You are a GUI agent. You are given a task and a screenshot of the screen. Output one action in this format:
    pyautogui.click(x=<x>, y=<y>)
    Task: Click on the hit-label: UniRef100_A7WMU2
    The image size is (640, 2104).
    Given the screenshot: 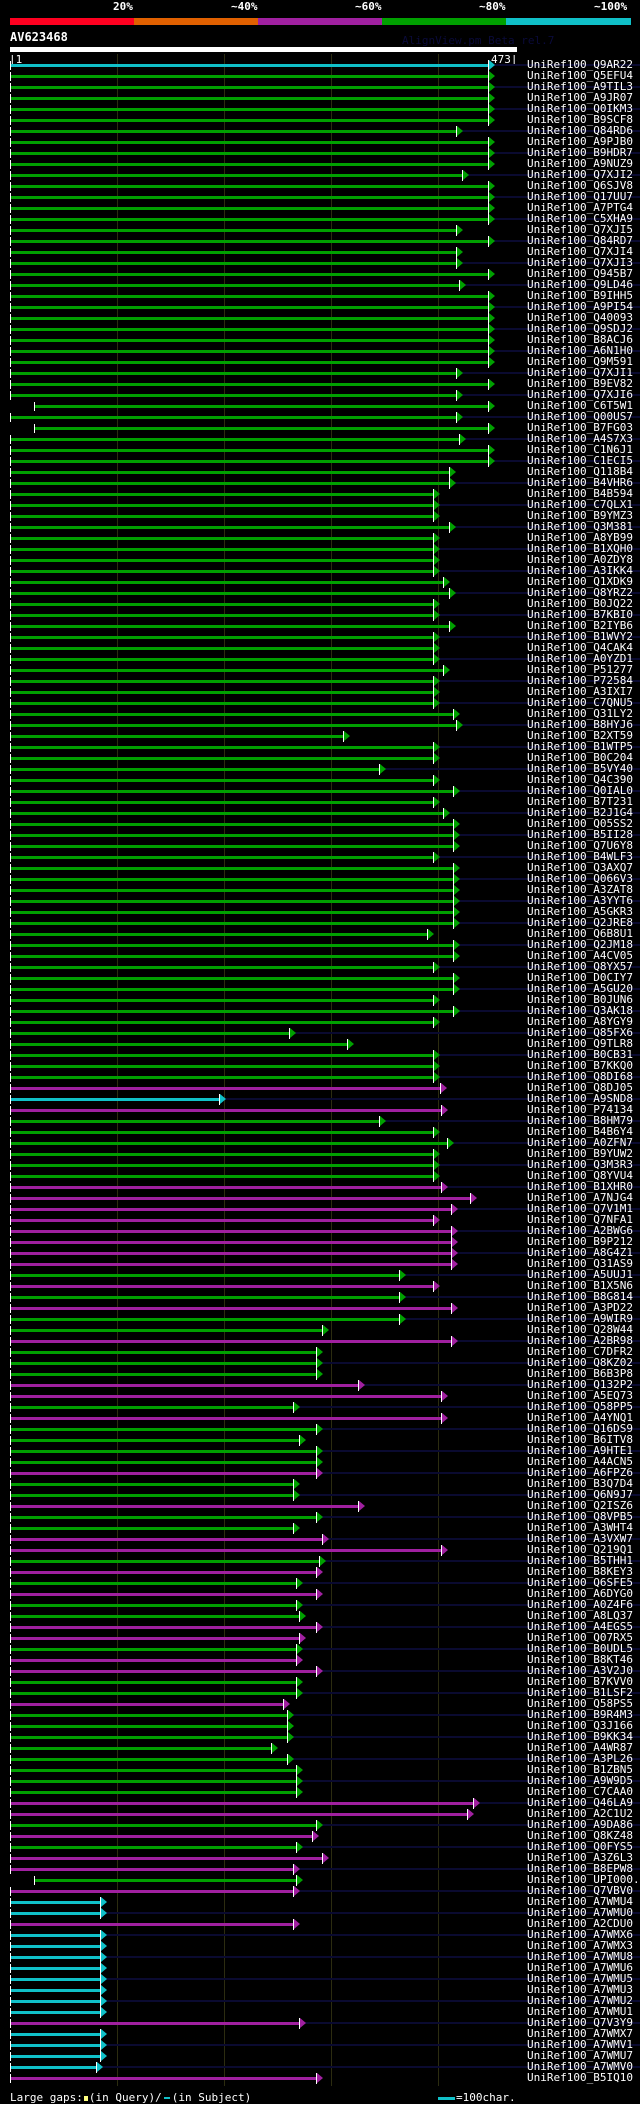 What is the action you would take?
    pyautogui.click(x=580, y=2000)
    